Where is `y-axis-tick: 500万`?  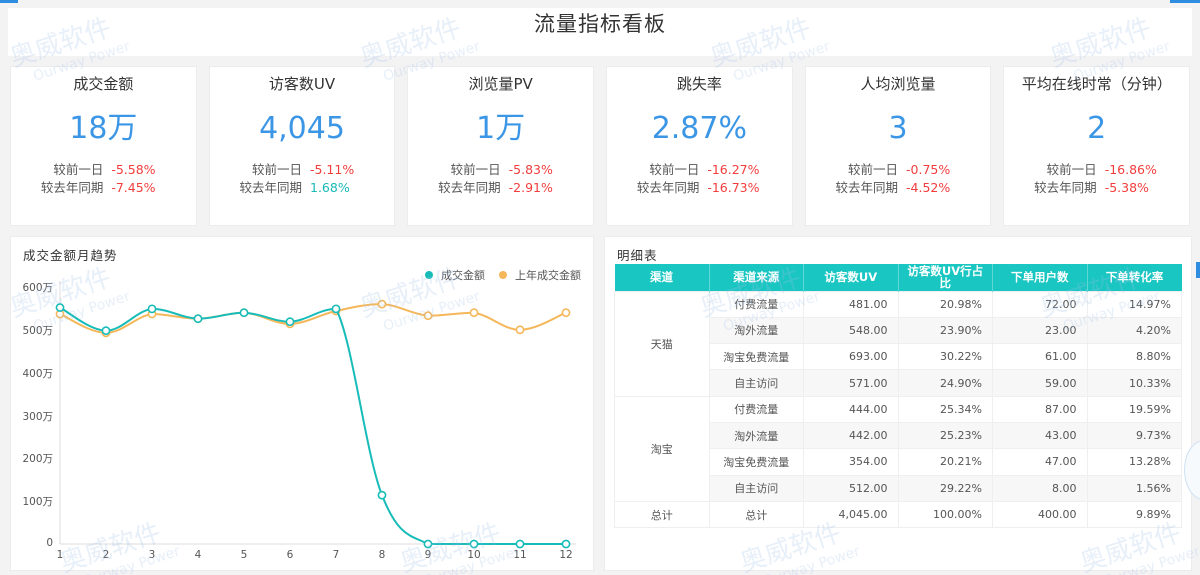 y-axis-tick: 500万 is located at coordinates (37, 330).